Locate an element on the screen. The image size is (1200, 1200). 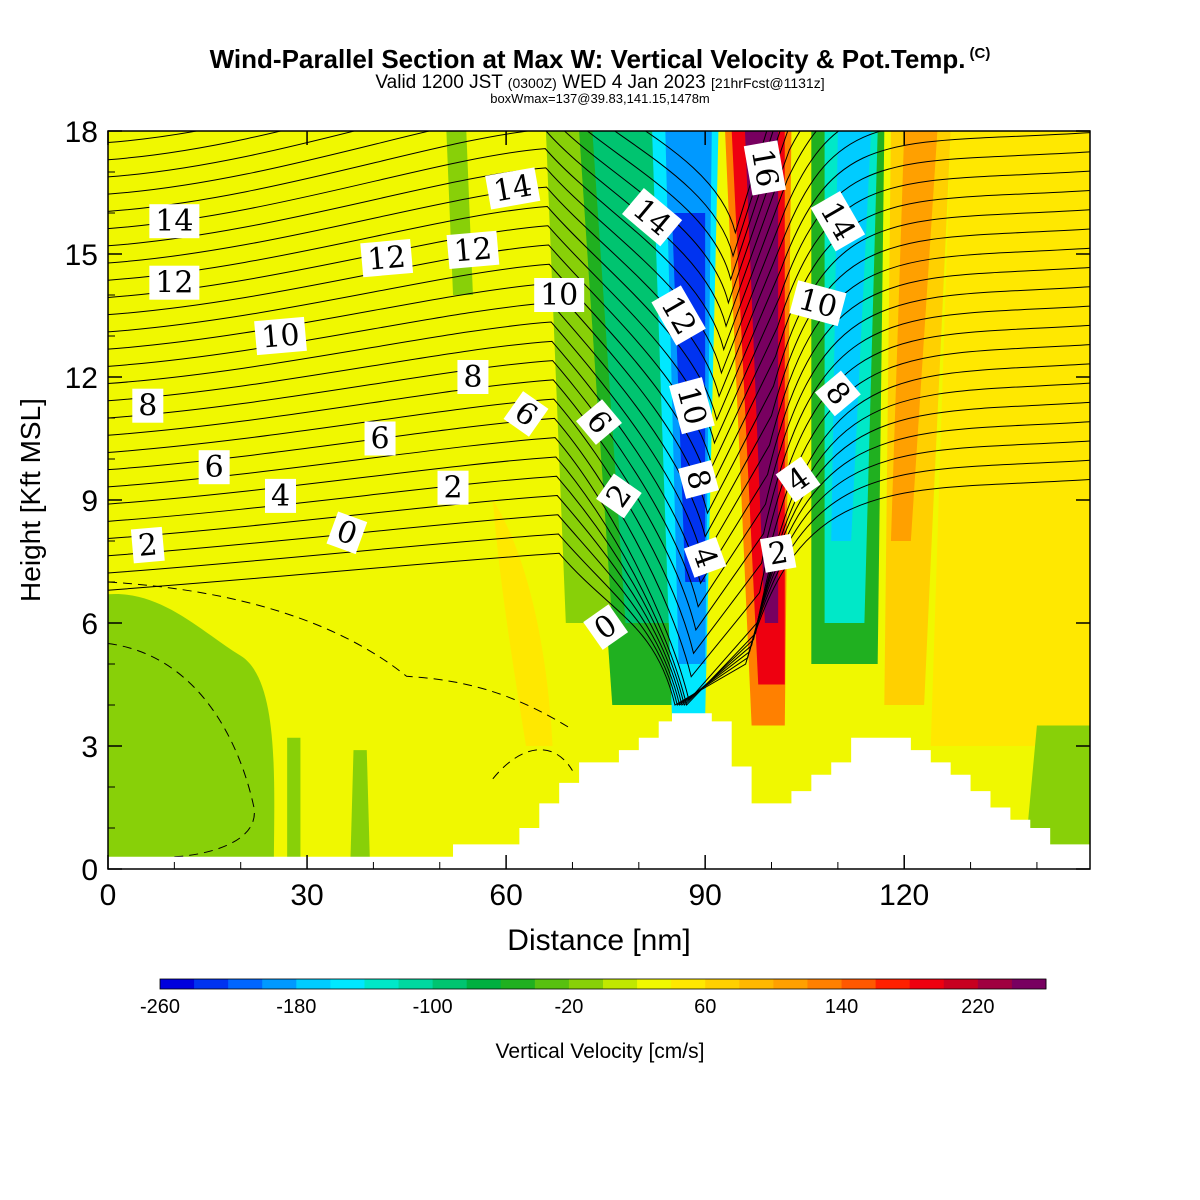
label-value: 8 is located at coordinates (147, 406).